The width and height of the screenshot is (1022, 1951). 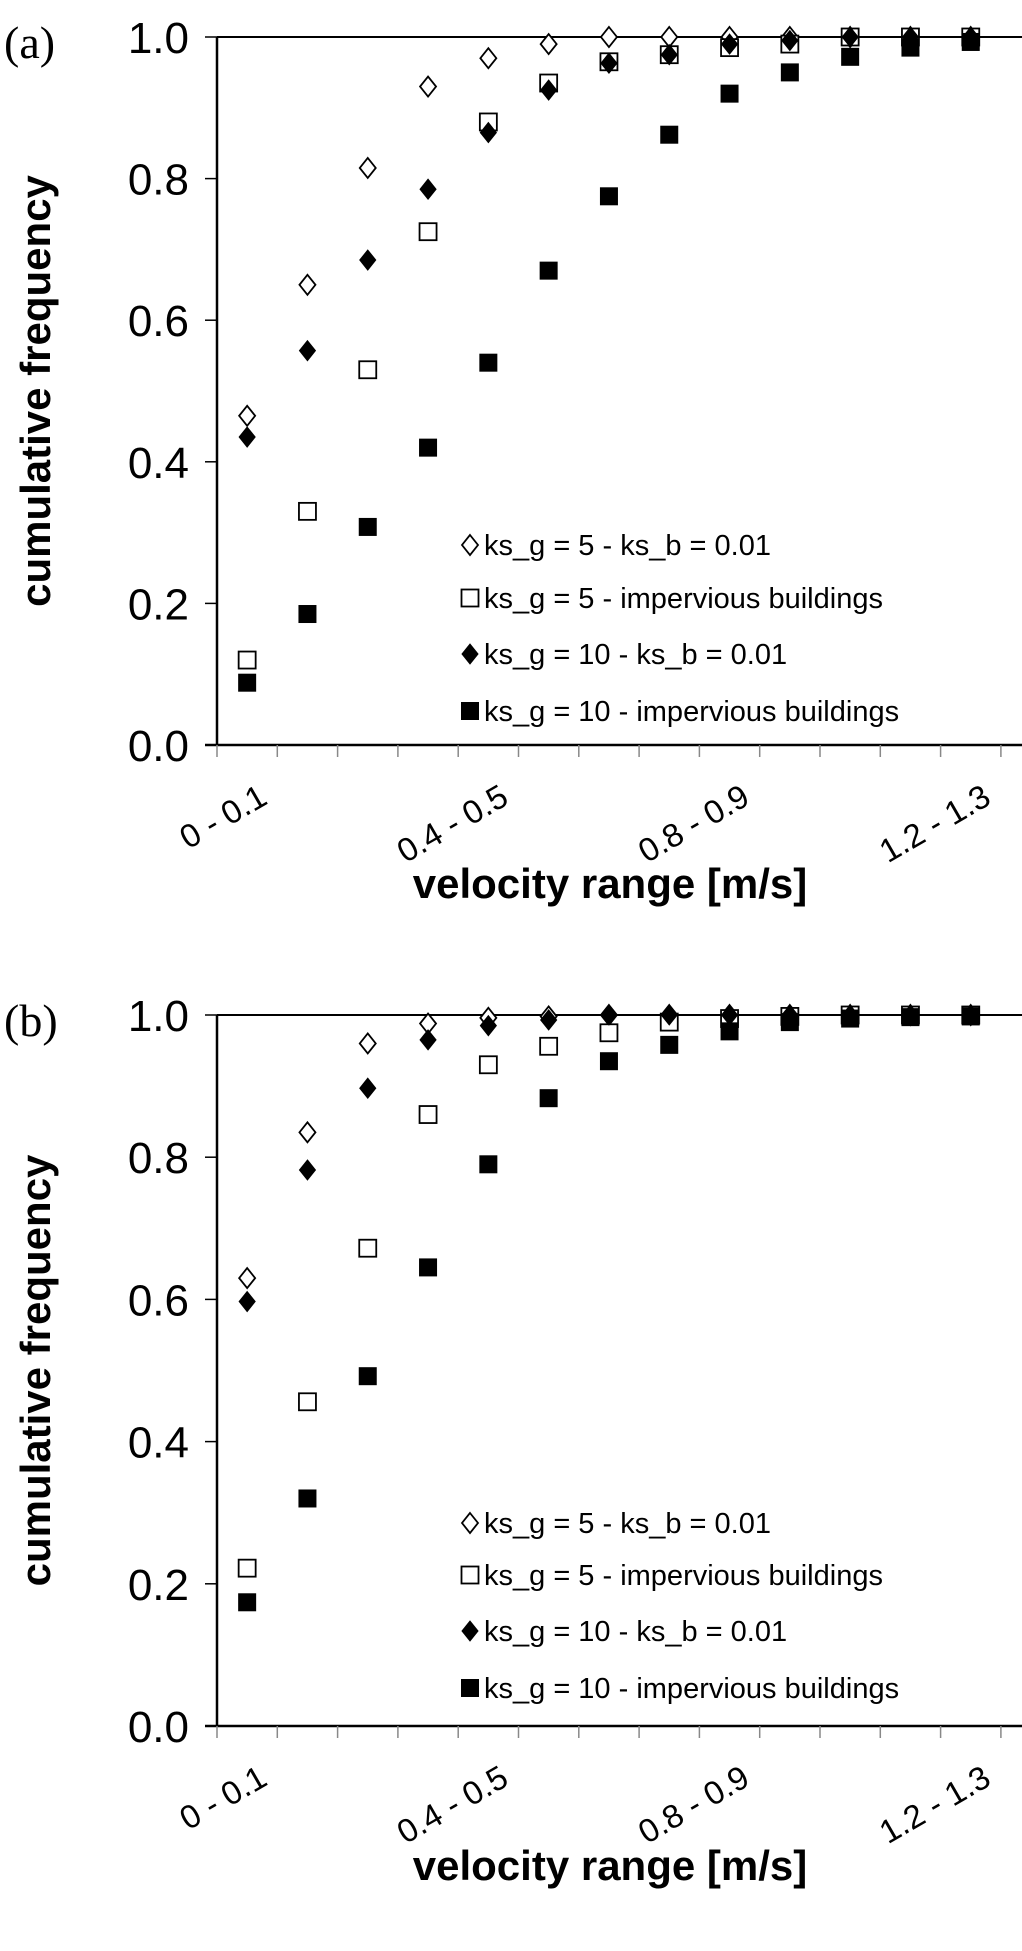 I want to click on legend-label: ks_g = 5 - impervious buildings, so click(x=683, y=1576).